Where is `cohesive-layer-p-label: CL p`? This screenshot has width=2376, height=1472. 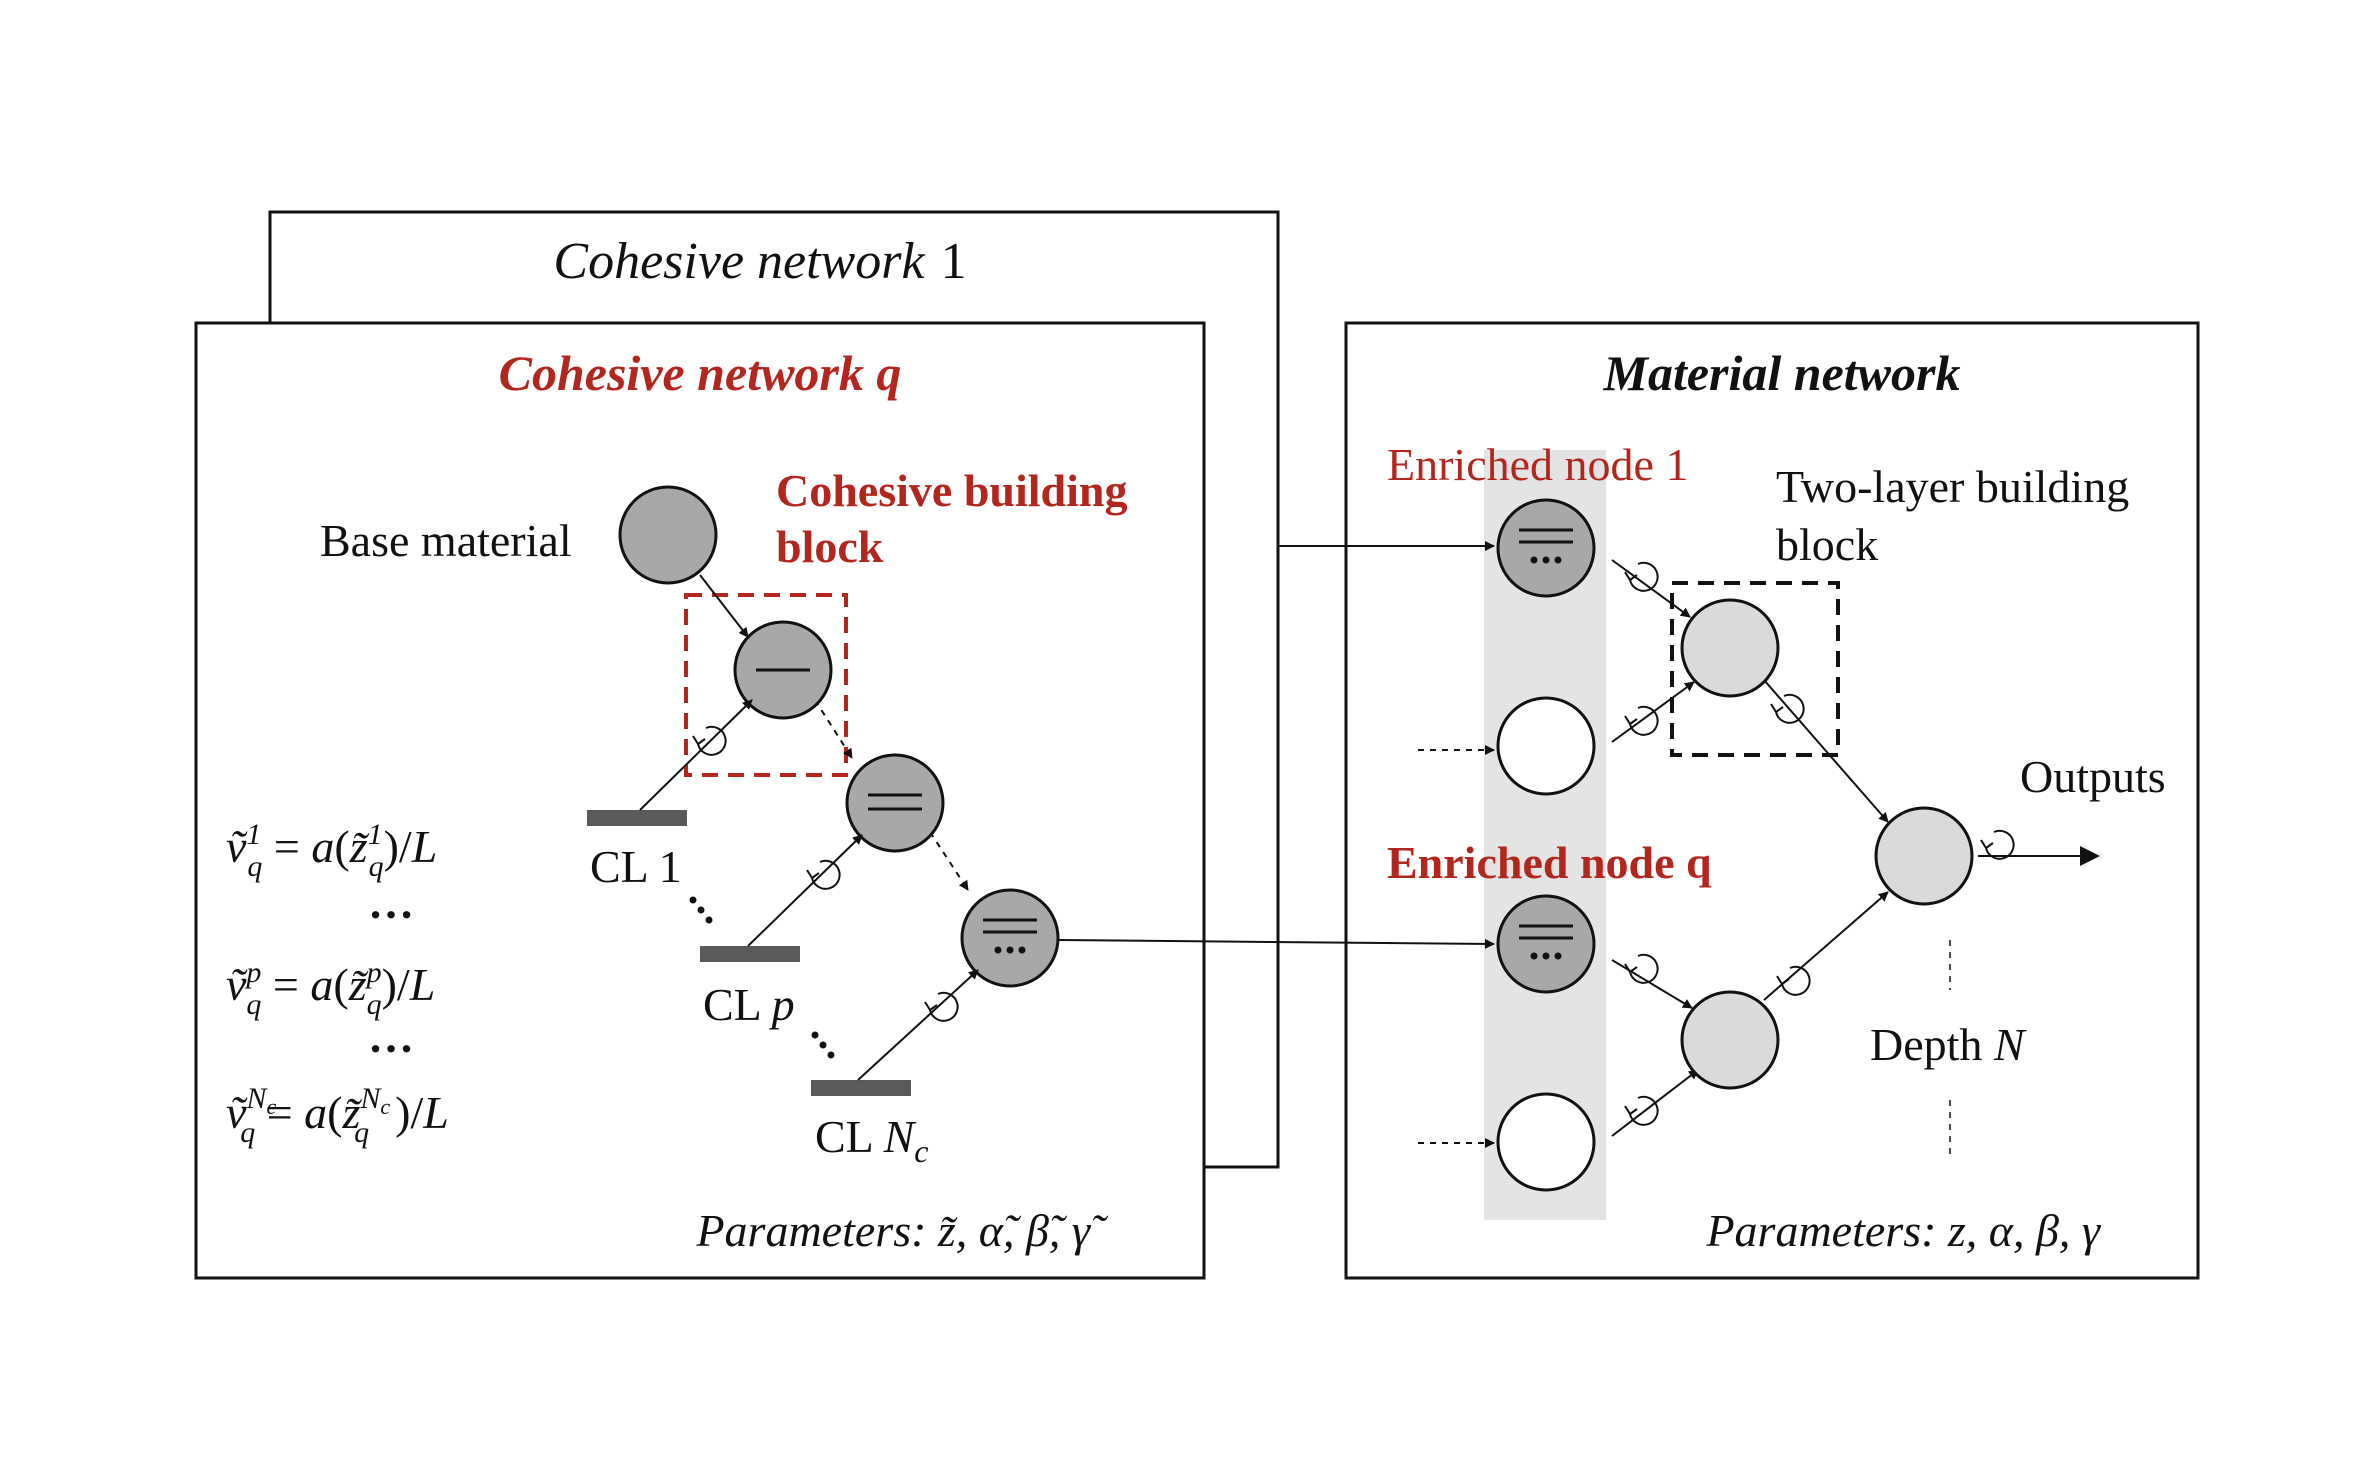
cohesive-layer-p-label: CL p is located at coordinates (749, 1004).